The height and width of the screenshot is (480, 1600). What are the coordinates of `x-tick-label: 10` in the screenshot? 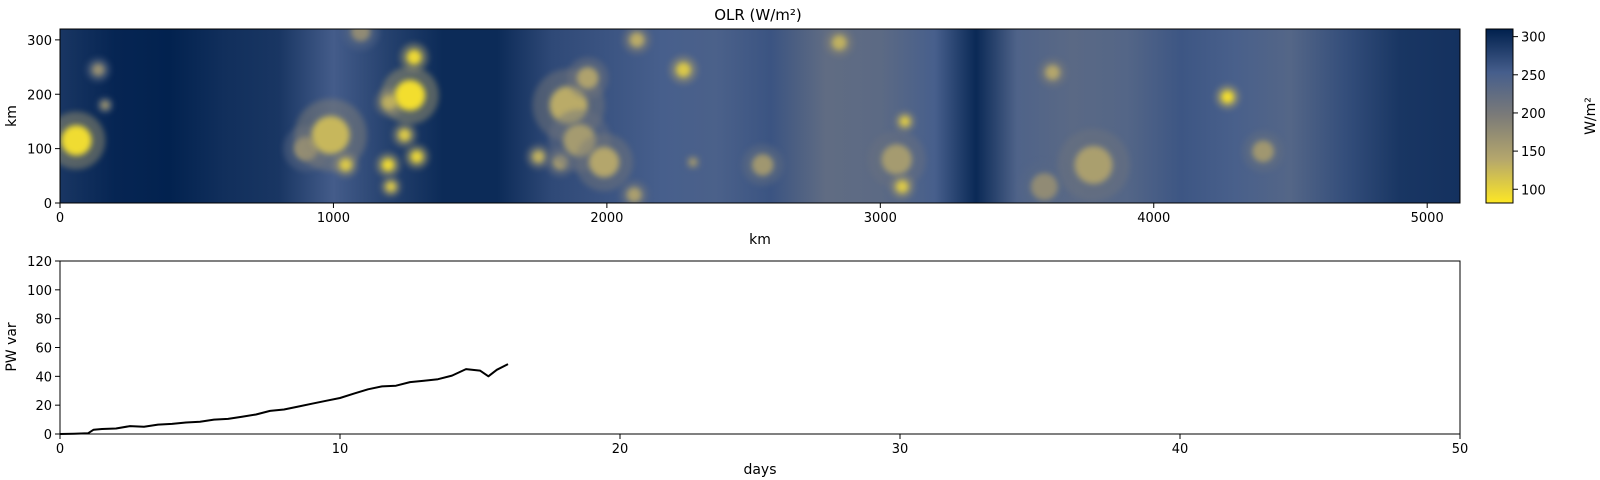 It's located at (340, 449).